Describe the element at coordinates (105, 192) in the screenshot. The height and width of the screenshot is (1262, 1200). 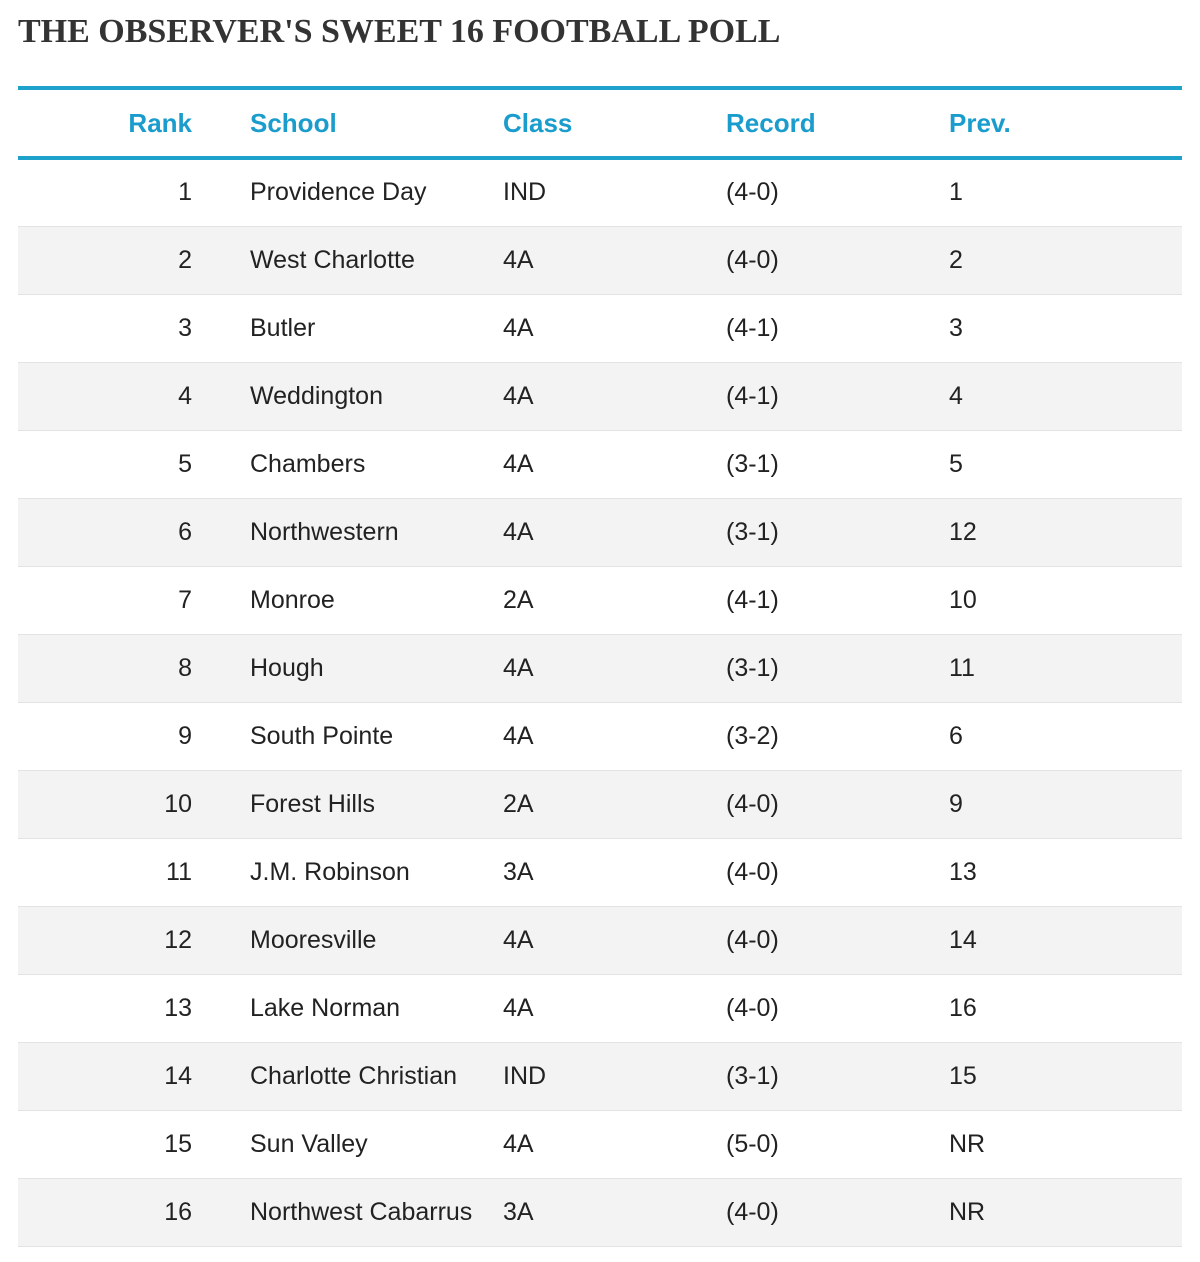
I see `rank-cell: 1` at that location.